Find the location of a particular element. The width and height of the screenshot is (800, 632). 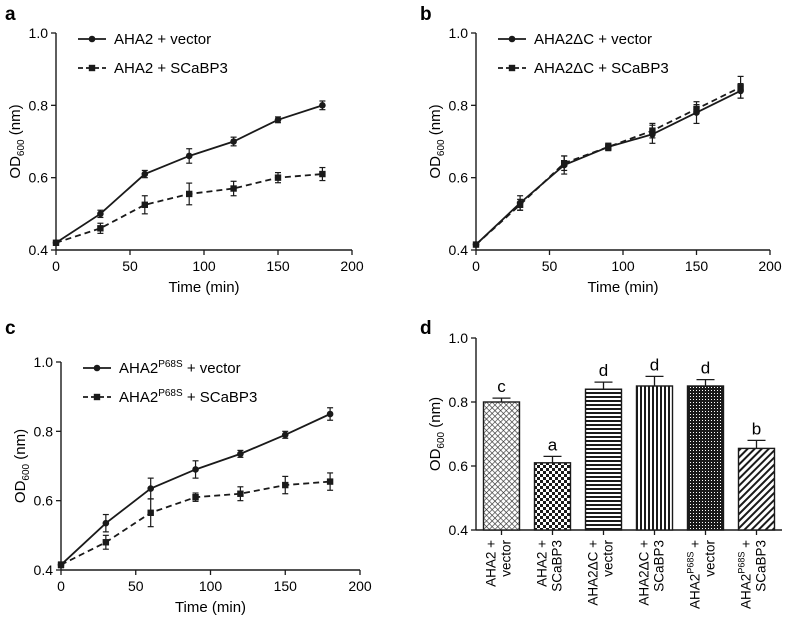

category-label-line1: AHA2 + is located at coordinates (542, 563).